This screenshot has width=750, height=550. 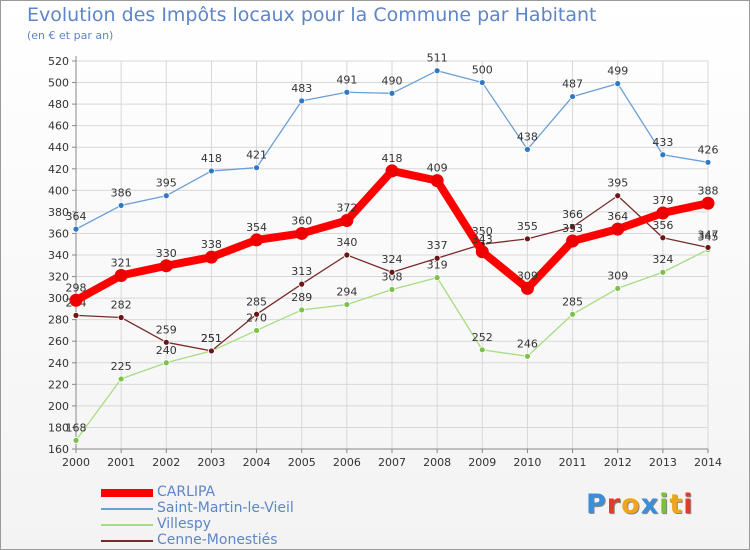 What do you see at coordinates (708, 237) in the screenshot?
I see `data-label-villespy: 345` at bounding box center [708, 237].